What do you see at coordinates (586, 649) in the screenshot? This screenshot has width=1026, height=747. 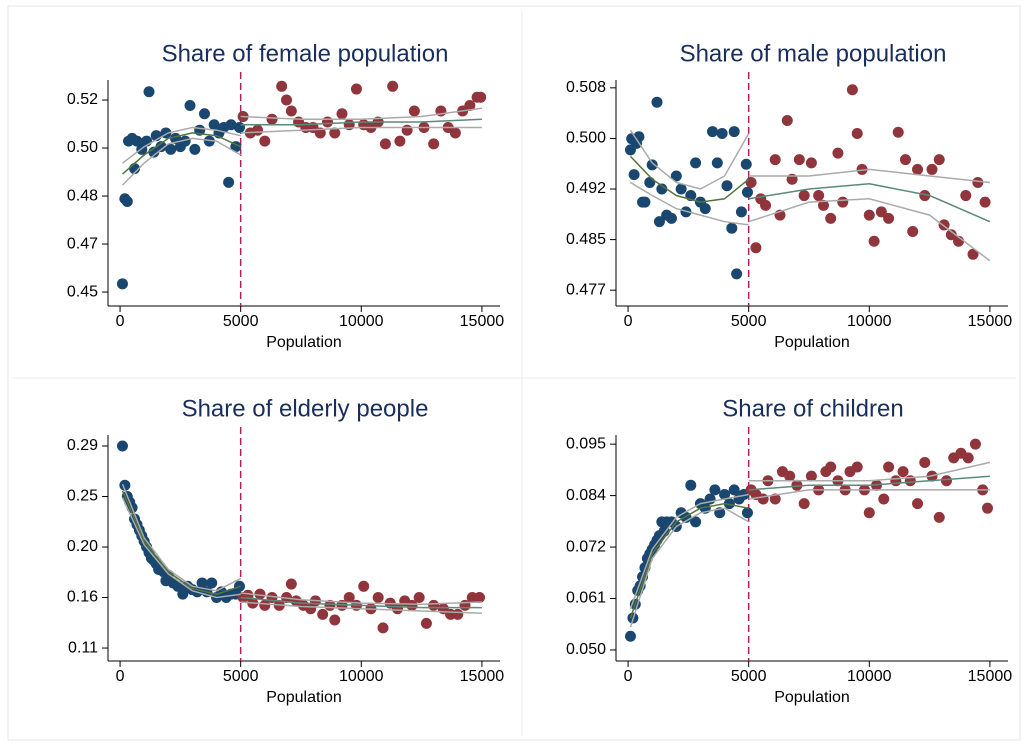 I see `y-tick-label: 0.050` at bounding box center [586, 649].